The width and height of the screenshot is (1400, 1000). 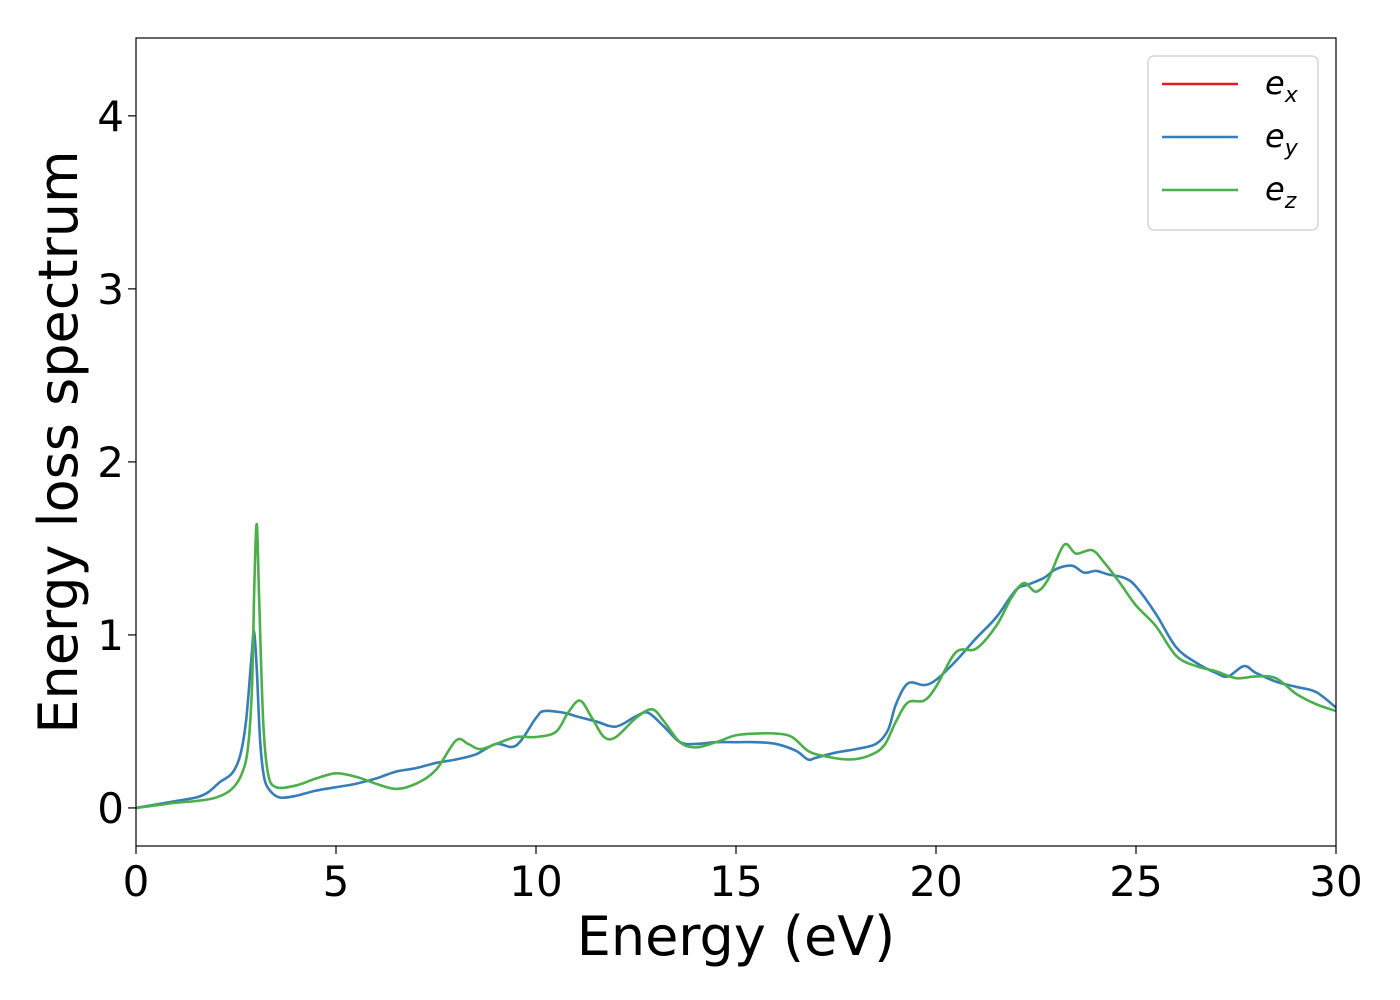 I want to click on legend-subscript: x, so click(x=1291, y=95).